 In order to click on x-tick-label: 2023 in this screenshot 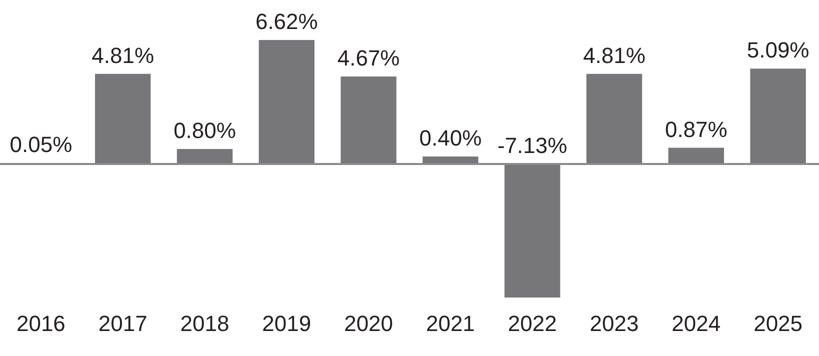, I will do `click(614, 323)`.